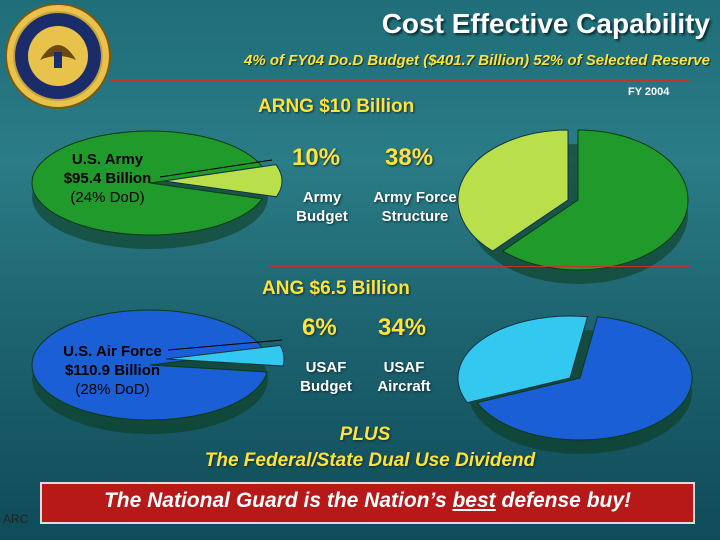  I want to click on army-budget-pie-slice-rest, so click(147, 183).